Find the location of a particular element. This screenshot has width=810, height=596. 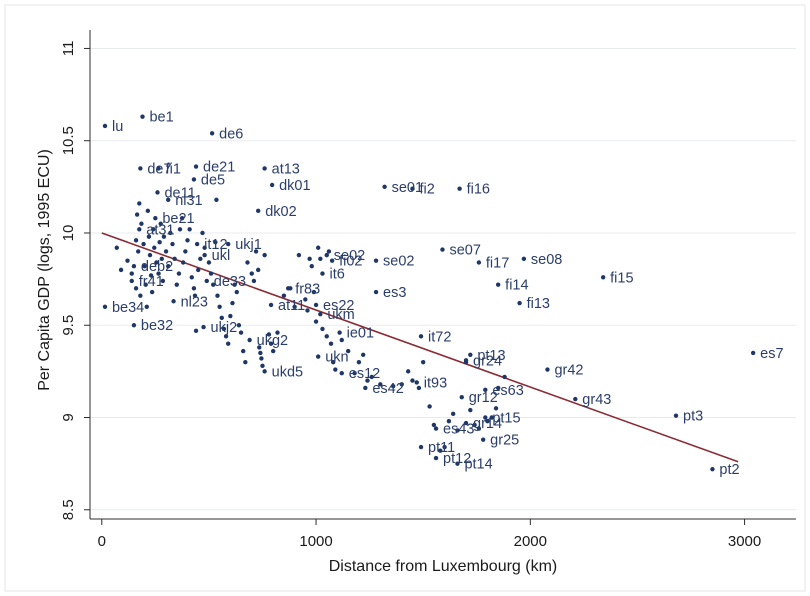

point-label: pt2 is located at coordinates (729, 470).